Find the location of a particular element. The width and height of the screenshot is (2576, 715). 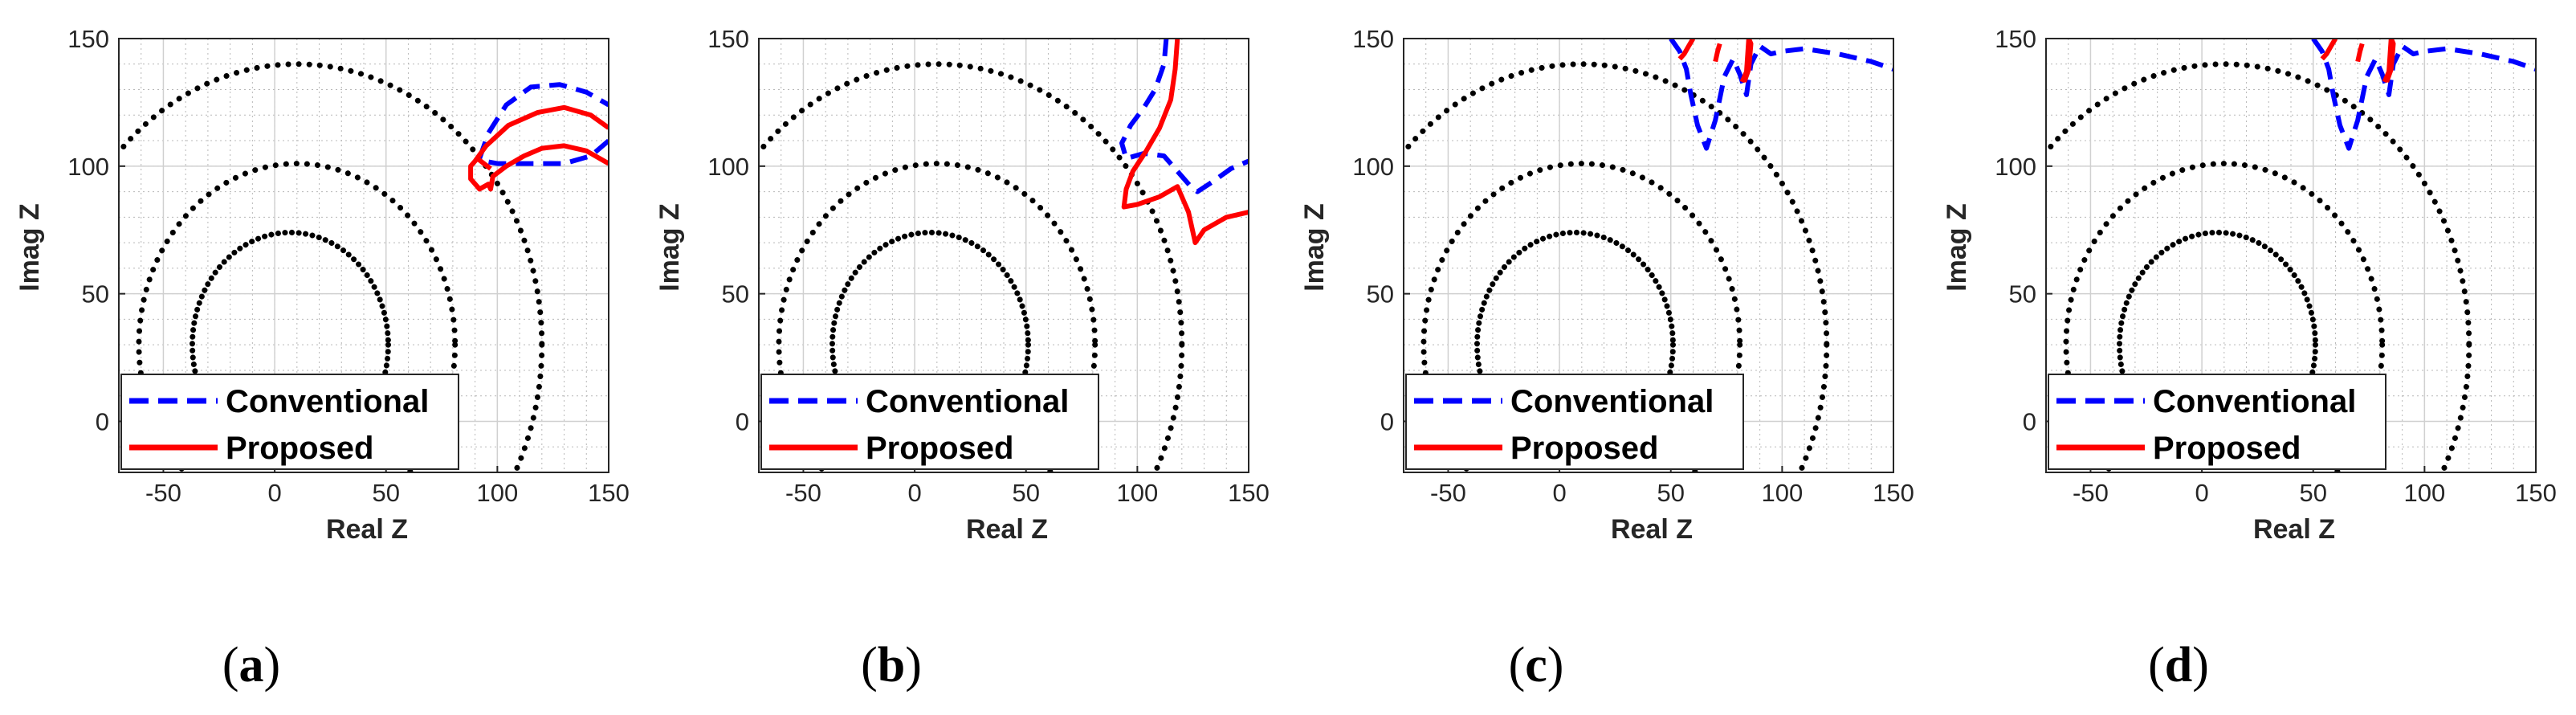

panel-caption: (a) is located at coordinates (251, 665).